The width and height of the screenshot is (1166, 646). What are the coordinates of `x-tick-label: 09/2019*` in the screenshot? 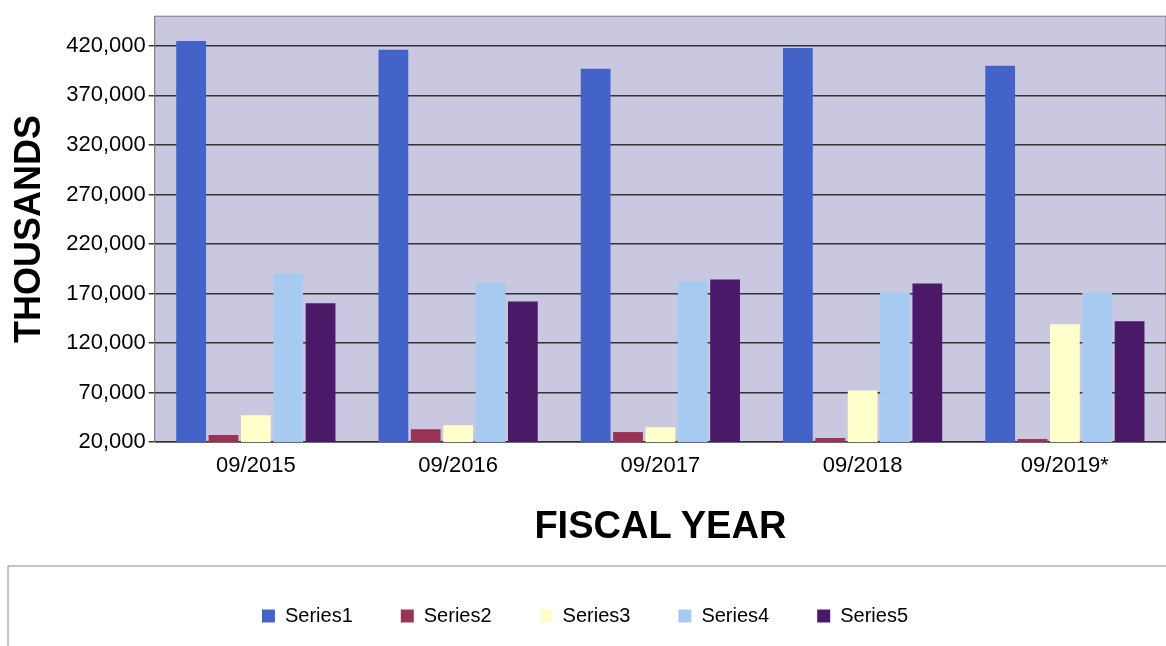 It's located at (1065, 465).